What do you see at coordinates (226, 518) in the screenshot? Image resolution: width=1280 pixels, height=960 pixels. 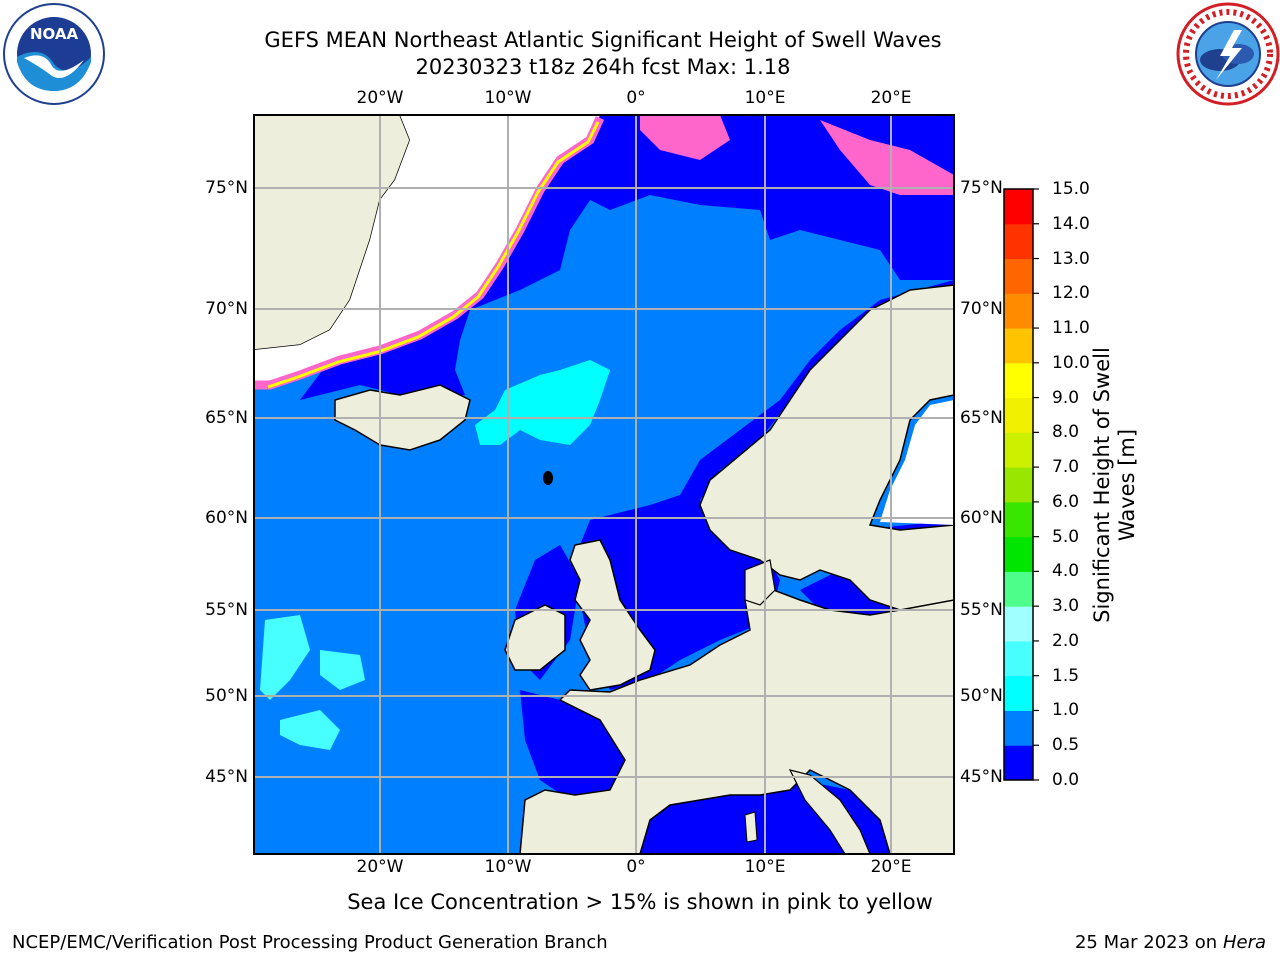 I see `lat-label-left: 60°N` at bounding box center [226, 518].